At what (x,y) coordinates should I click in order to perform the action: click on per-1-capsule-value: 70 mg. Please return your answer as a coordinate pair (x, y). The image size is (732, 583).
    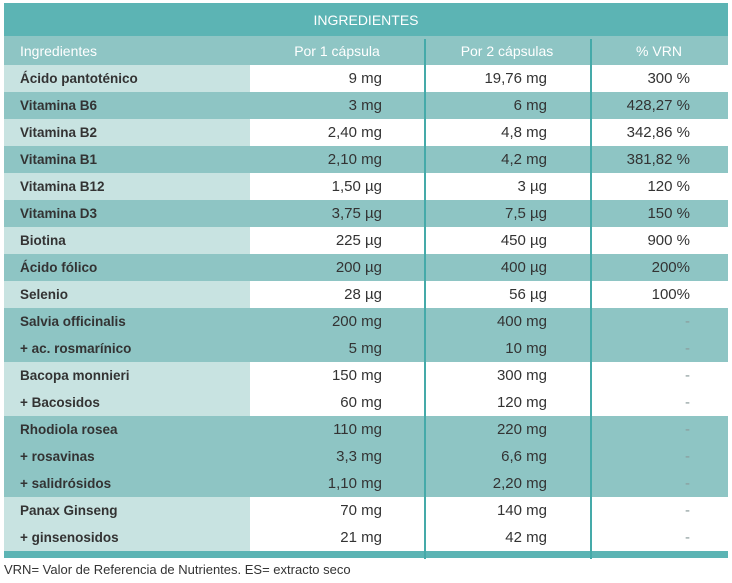
    Looking at the image, I should click on (361, 510).